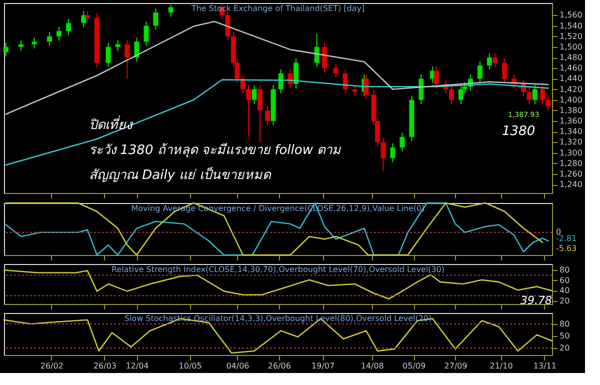 The height and width of the screenshot is (385, 600). I want to click on y-tick-label: 1,300, so click(571, 153).